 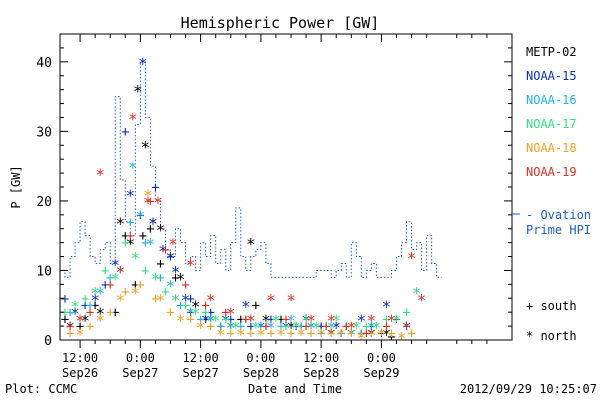 What do you see at coordinates (16, 186) in the screenshot?
I see `y-axis-label: P [GW]` at bounding box center [16, 186].